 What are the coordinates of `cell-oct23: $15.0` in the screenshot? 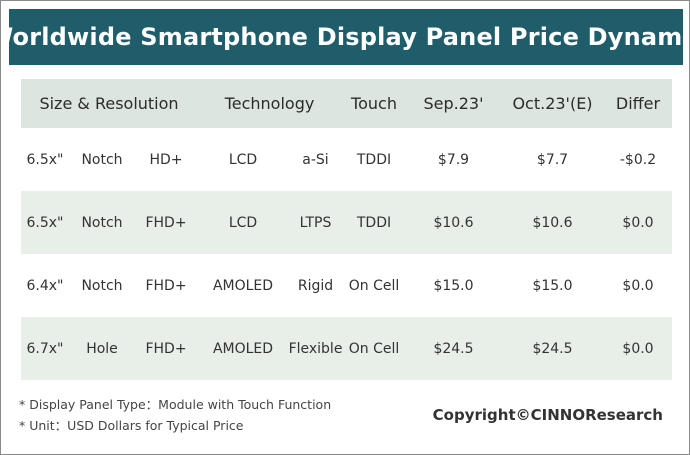 It's located at (552, 285).